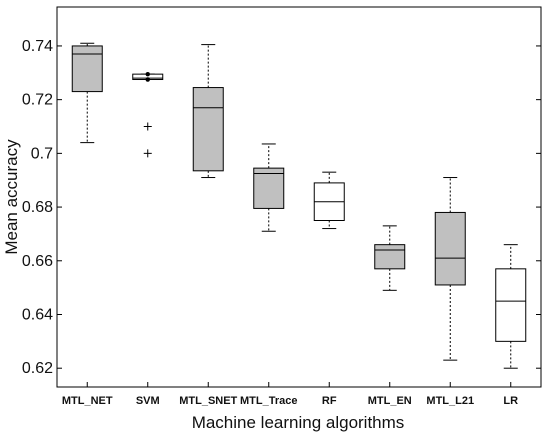  Describe the element at coordinates (37, 207) in the screenshot. I see `y-tick-label: 0.68` at that location.